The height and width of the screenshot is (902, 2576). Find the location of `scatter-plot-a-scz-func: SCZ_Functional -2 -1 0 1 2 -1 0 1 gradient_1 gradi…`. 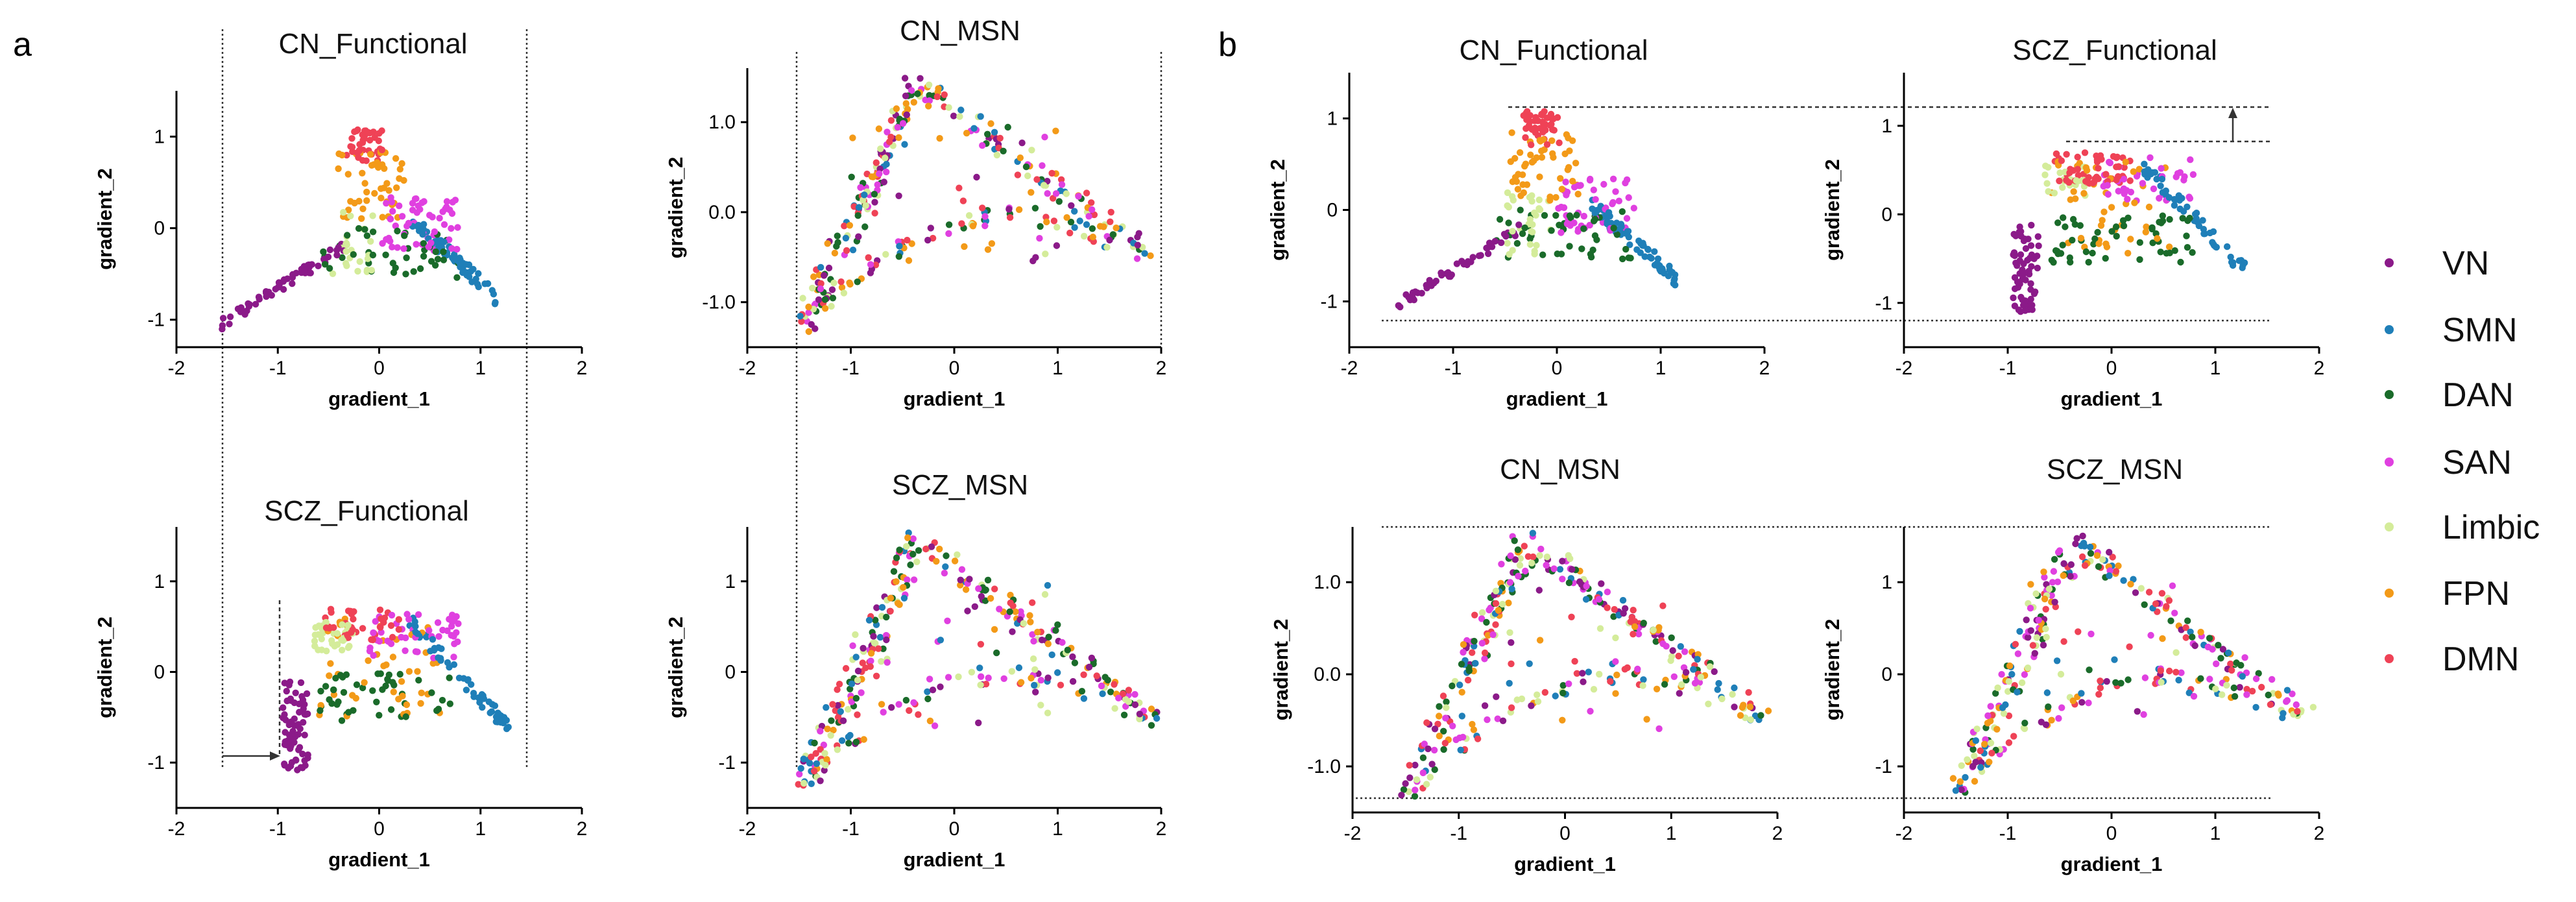

scatter-plot-a-scz-func: SCZ_Functional -2 -1 0 1 2 -1 0 1 gradient_1 gradi… is located at coordinates (340, 683).